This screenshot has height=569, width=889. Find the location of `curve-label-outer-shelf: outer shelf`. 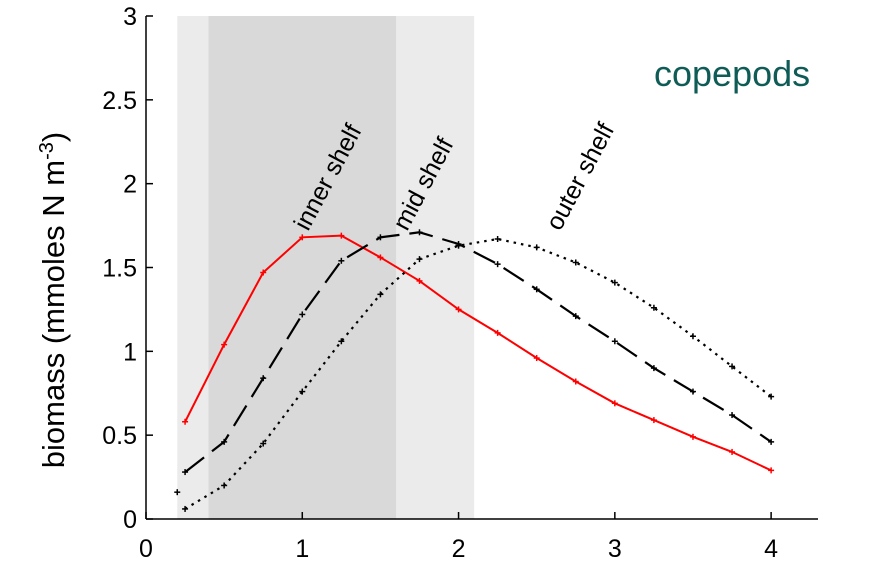

curve-label-outer-shelf: outer shelf is located at coordinates (581, 177).